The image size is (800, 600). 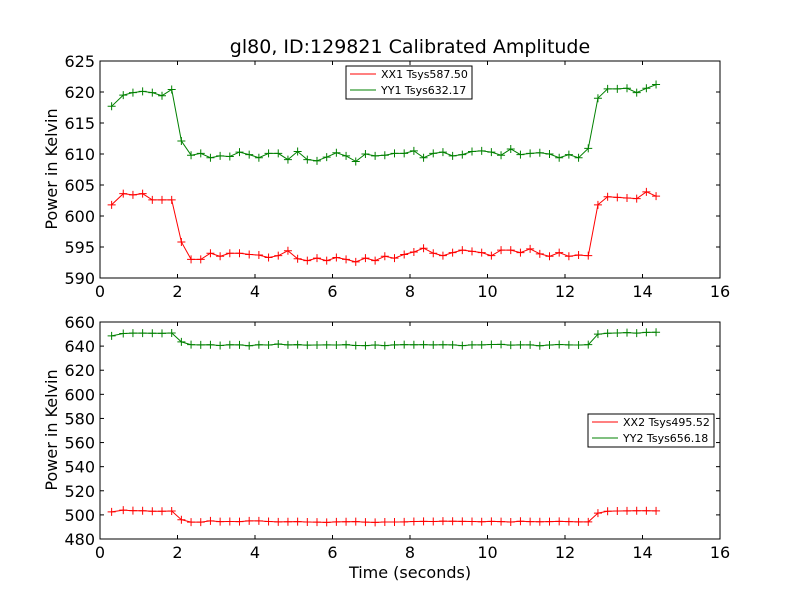 What do you see at coordinates (79, 92) in the screenshot?
I see `y-tick-label-0-6: 620` at bounding box center [79, 92].